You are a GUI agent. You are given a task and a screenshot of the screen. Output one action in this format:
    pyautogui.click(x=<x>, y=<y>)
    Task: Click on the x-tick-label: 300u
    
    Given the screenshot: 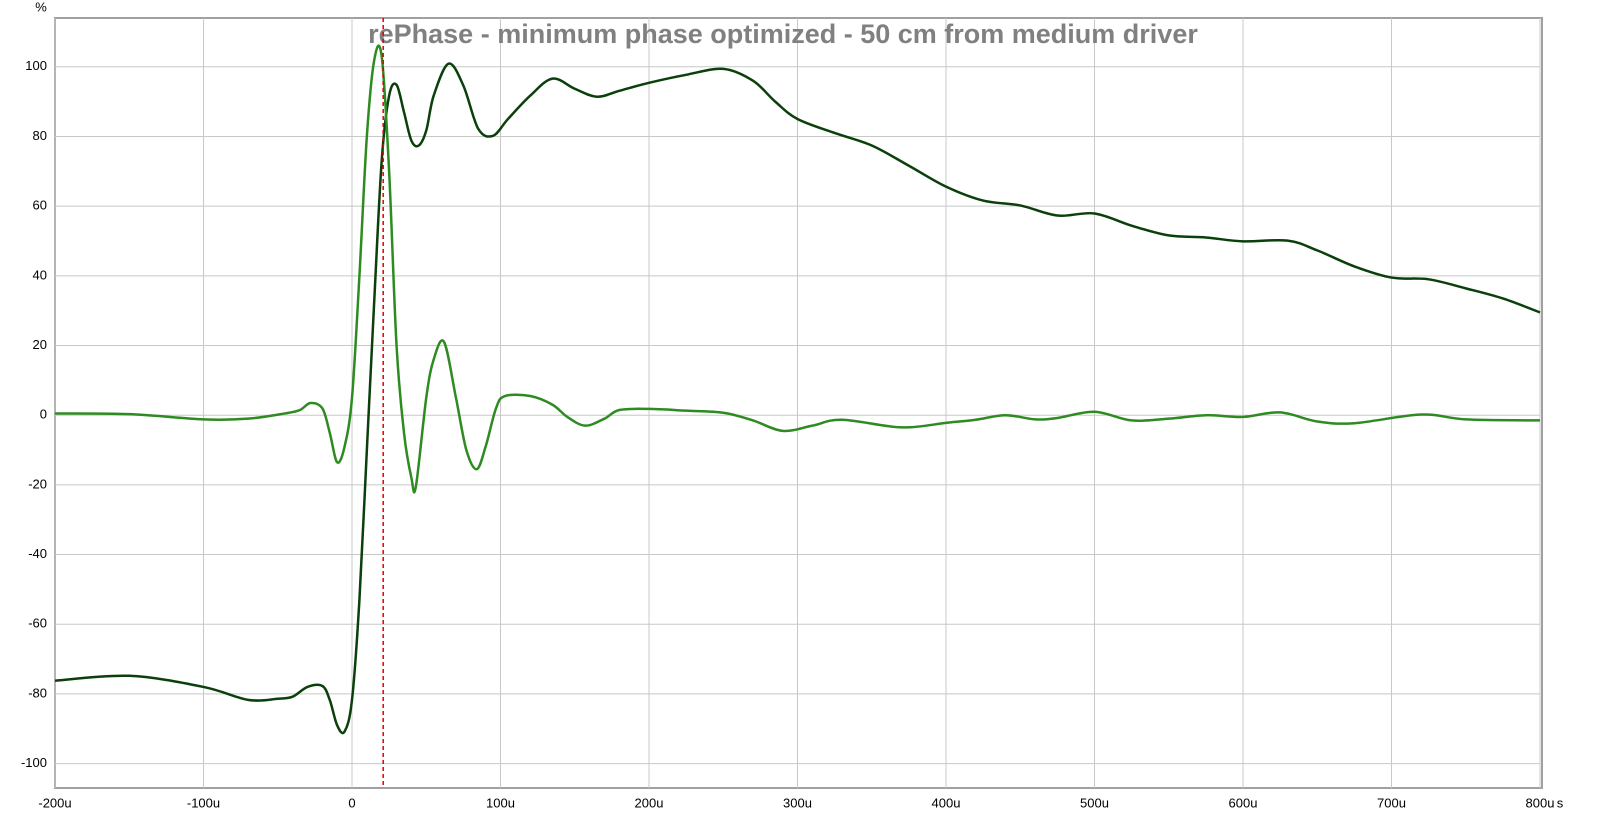 What is the action you would take?
    pyautogui.click(x=797, y=802)
    